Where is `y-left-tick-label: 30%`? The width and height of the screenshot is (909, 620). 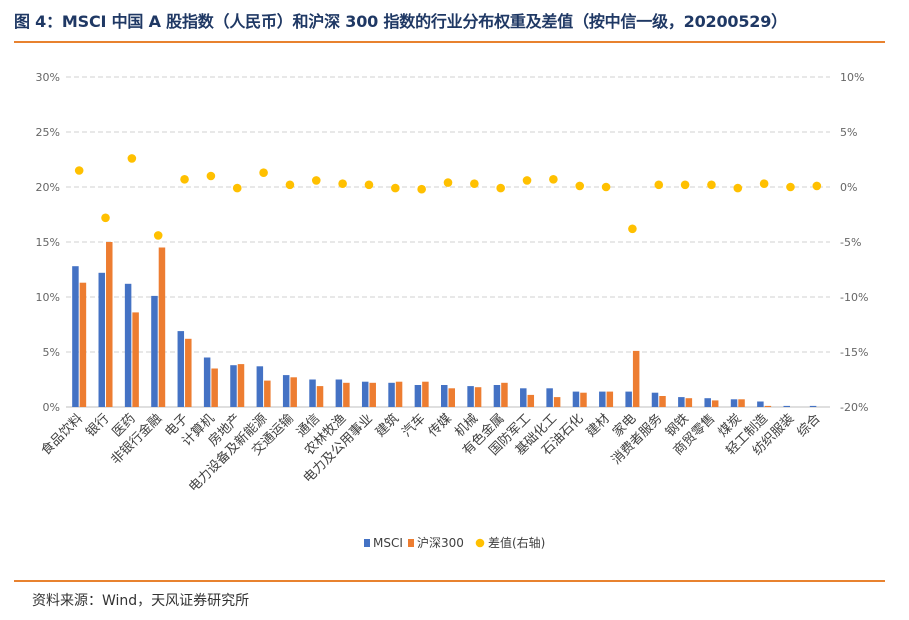
y-left-tick-label: 30% is located at coordinates (48, 77).